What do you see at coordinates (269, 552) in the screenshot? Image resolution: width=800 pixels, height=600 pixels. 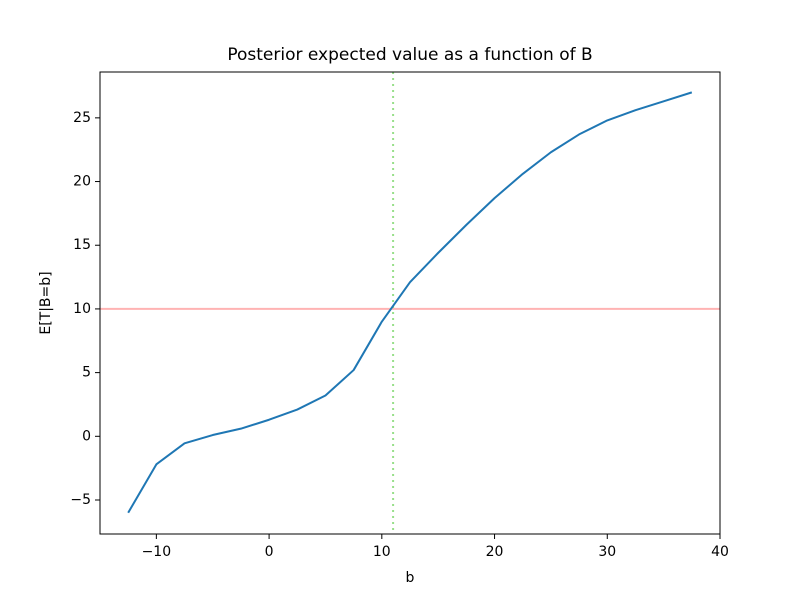 I see `x-tick-label: 0` at bounding box center [269, 552].